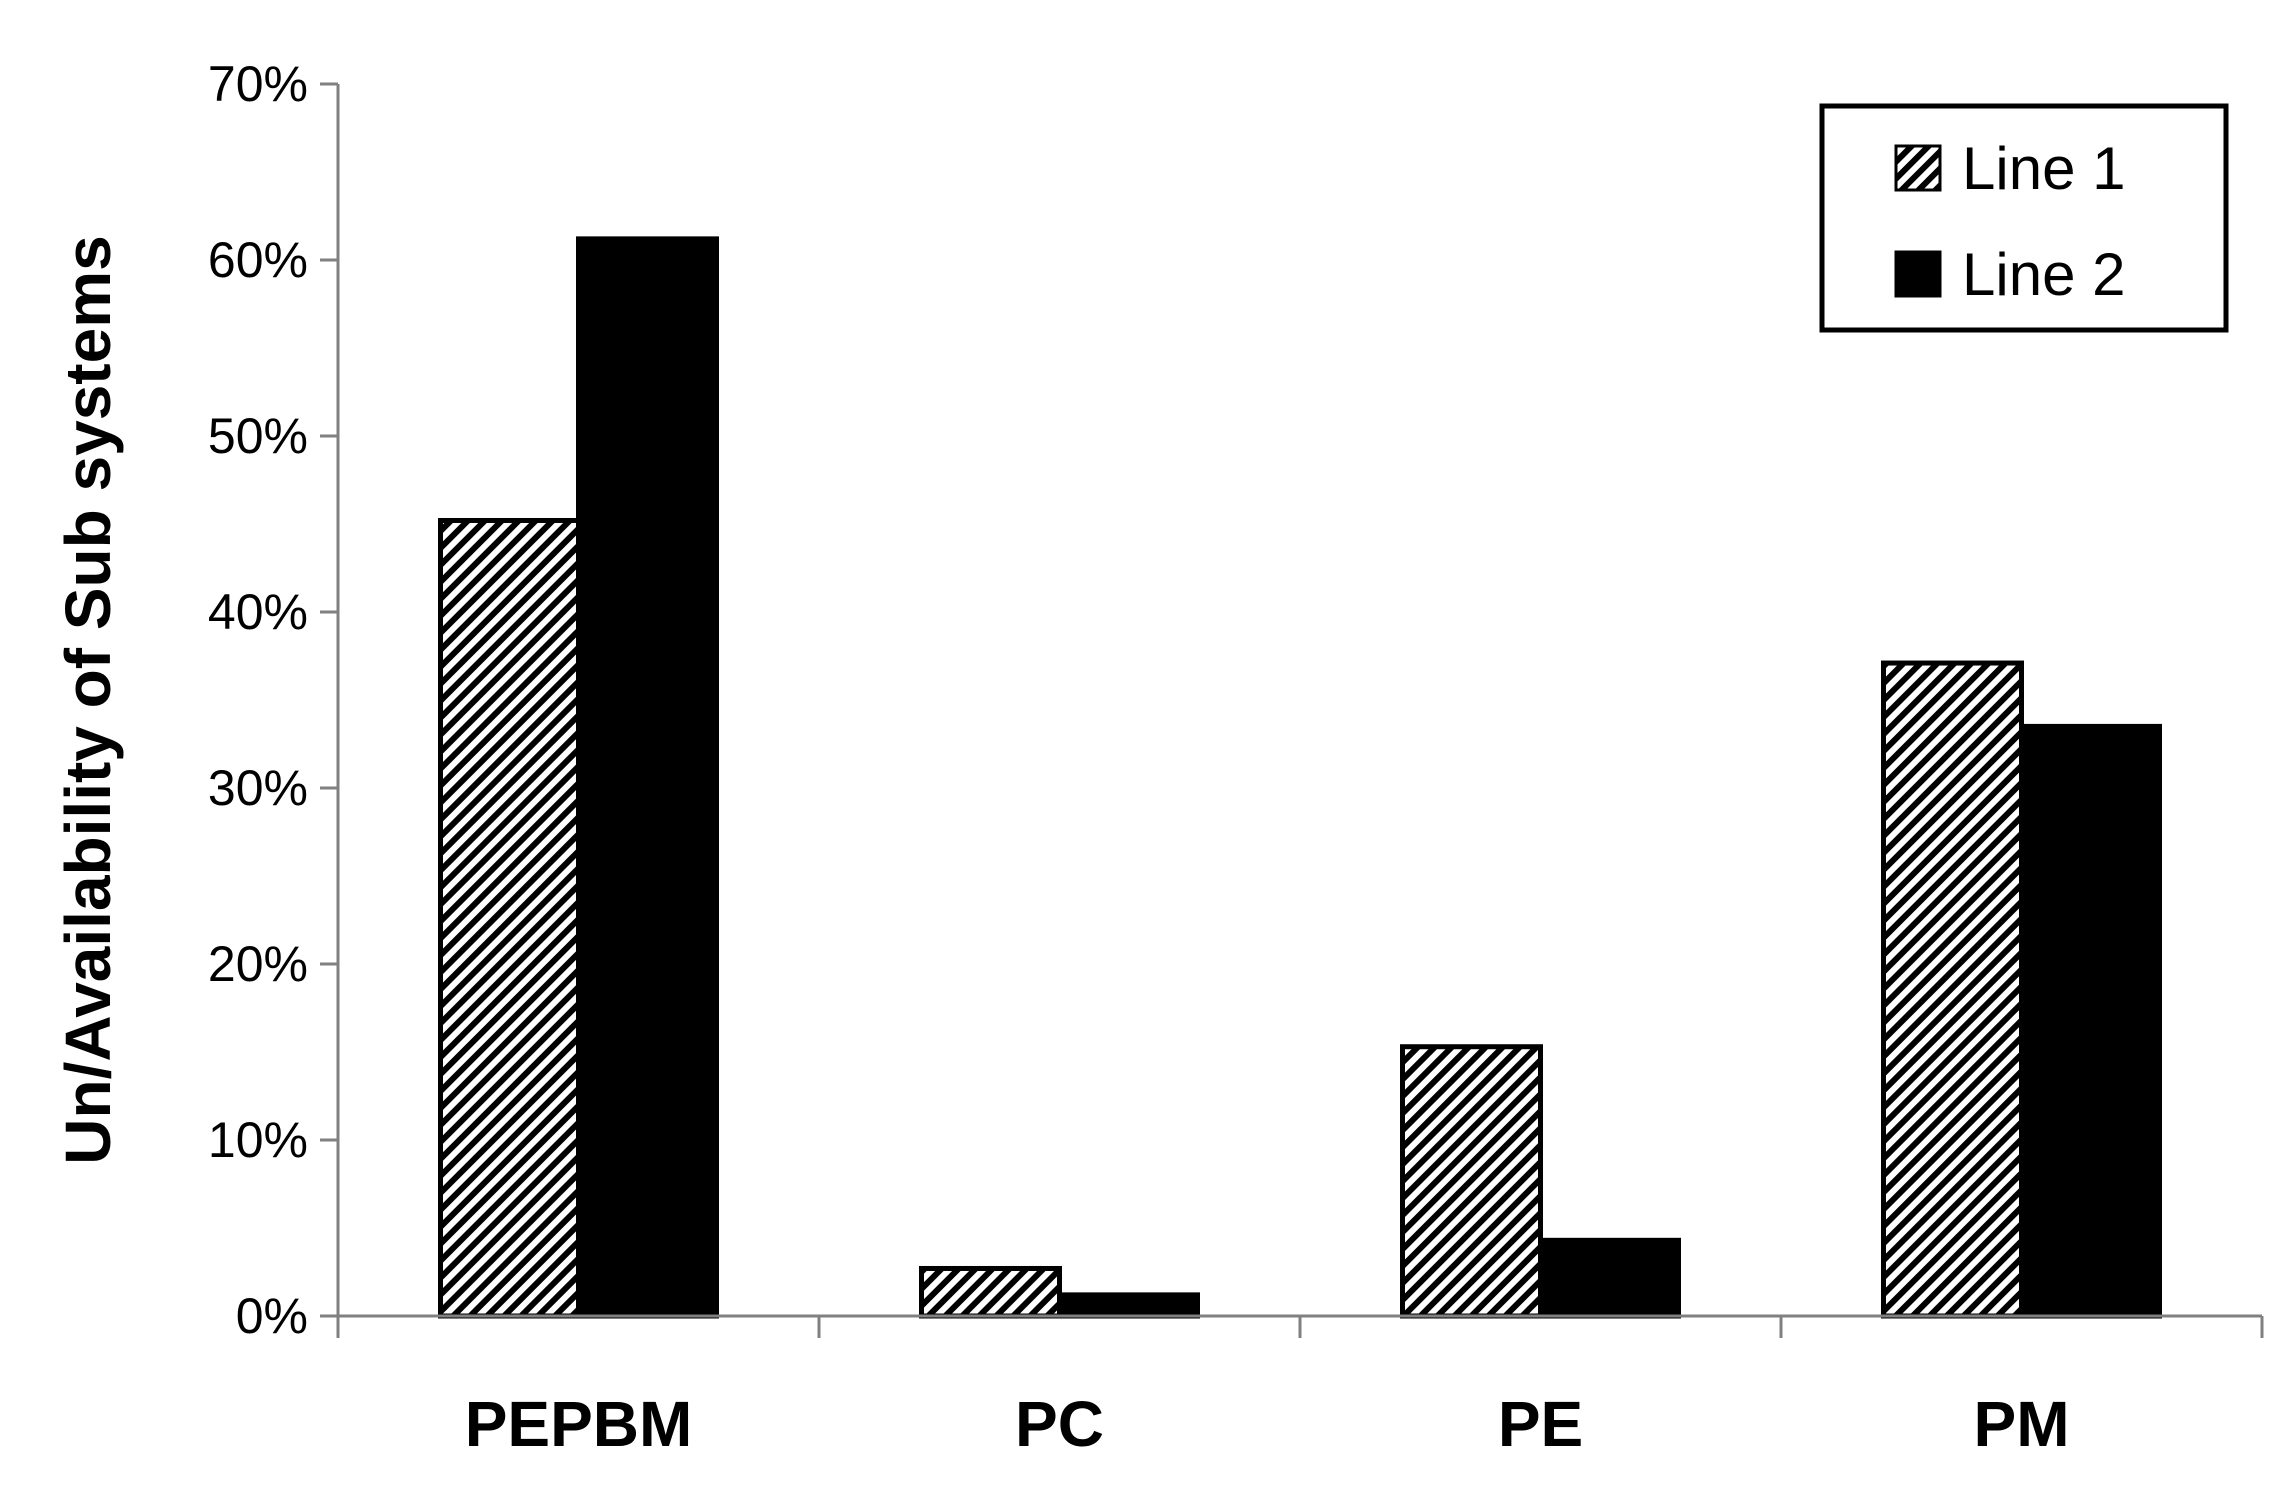  What do you see at coordinates (258, 964) in the screenshot?
I see `y-tick-label: 20%` at bounding box center [258, 964].